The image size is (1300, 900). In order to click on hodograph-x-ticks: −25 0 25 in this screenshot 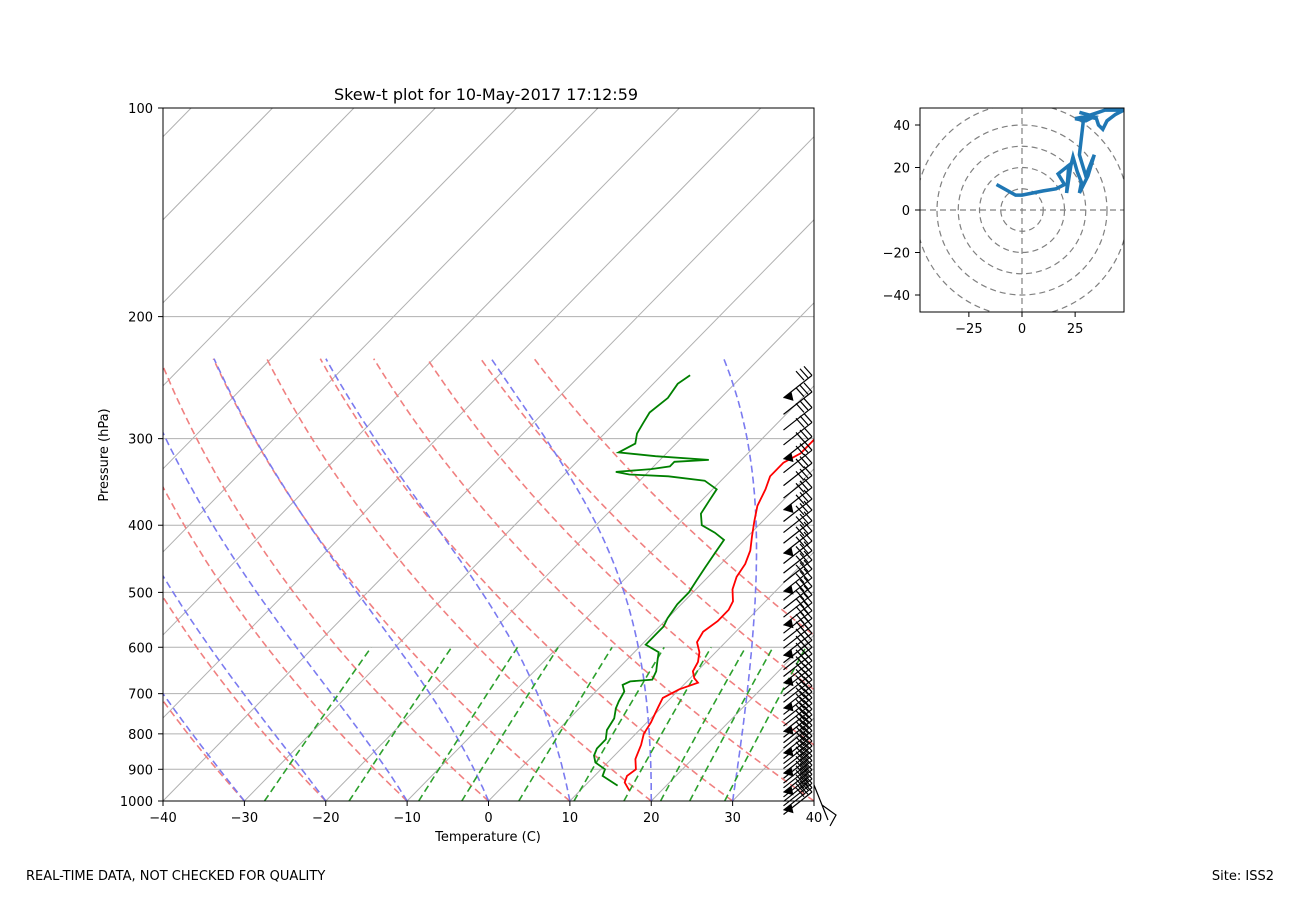, I will do `click(1019, 324)`.